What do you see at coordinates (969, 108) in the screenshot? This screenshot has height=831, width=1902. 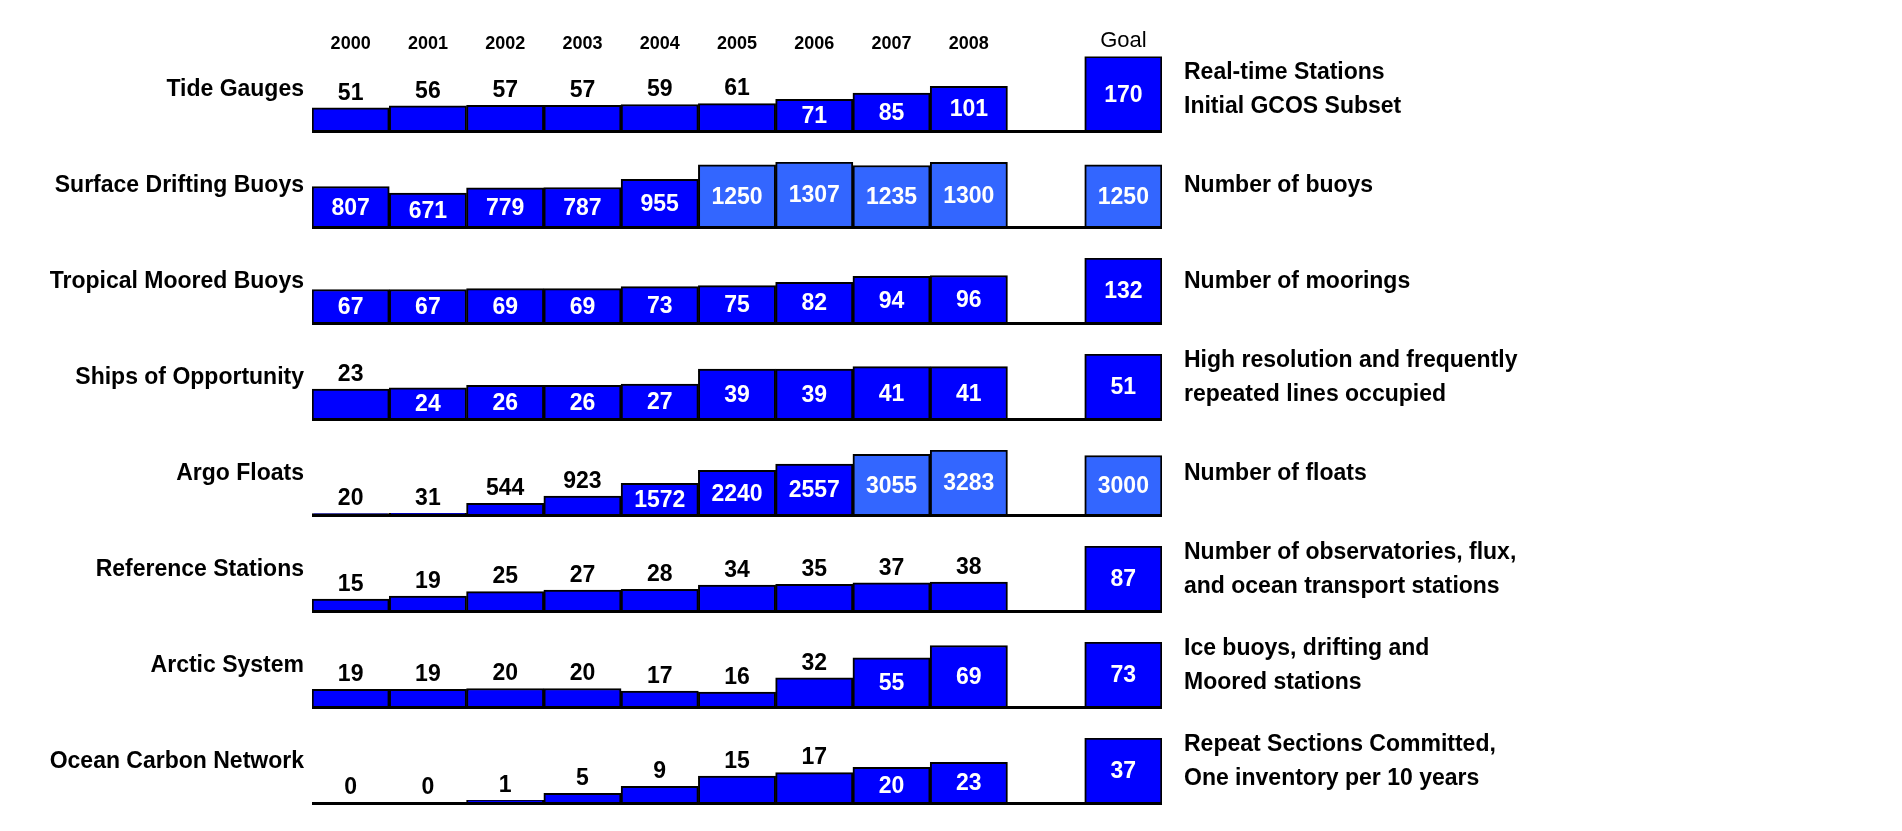 I see `data-label: 101` at bounding box center [969, 108].